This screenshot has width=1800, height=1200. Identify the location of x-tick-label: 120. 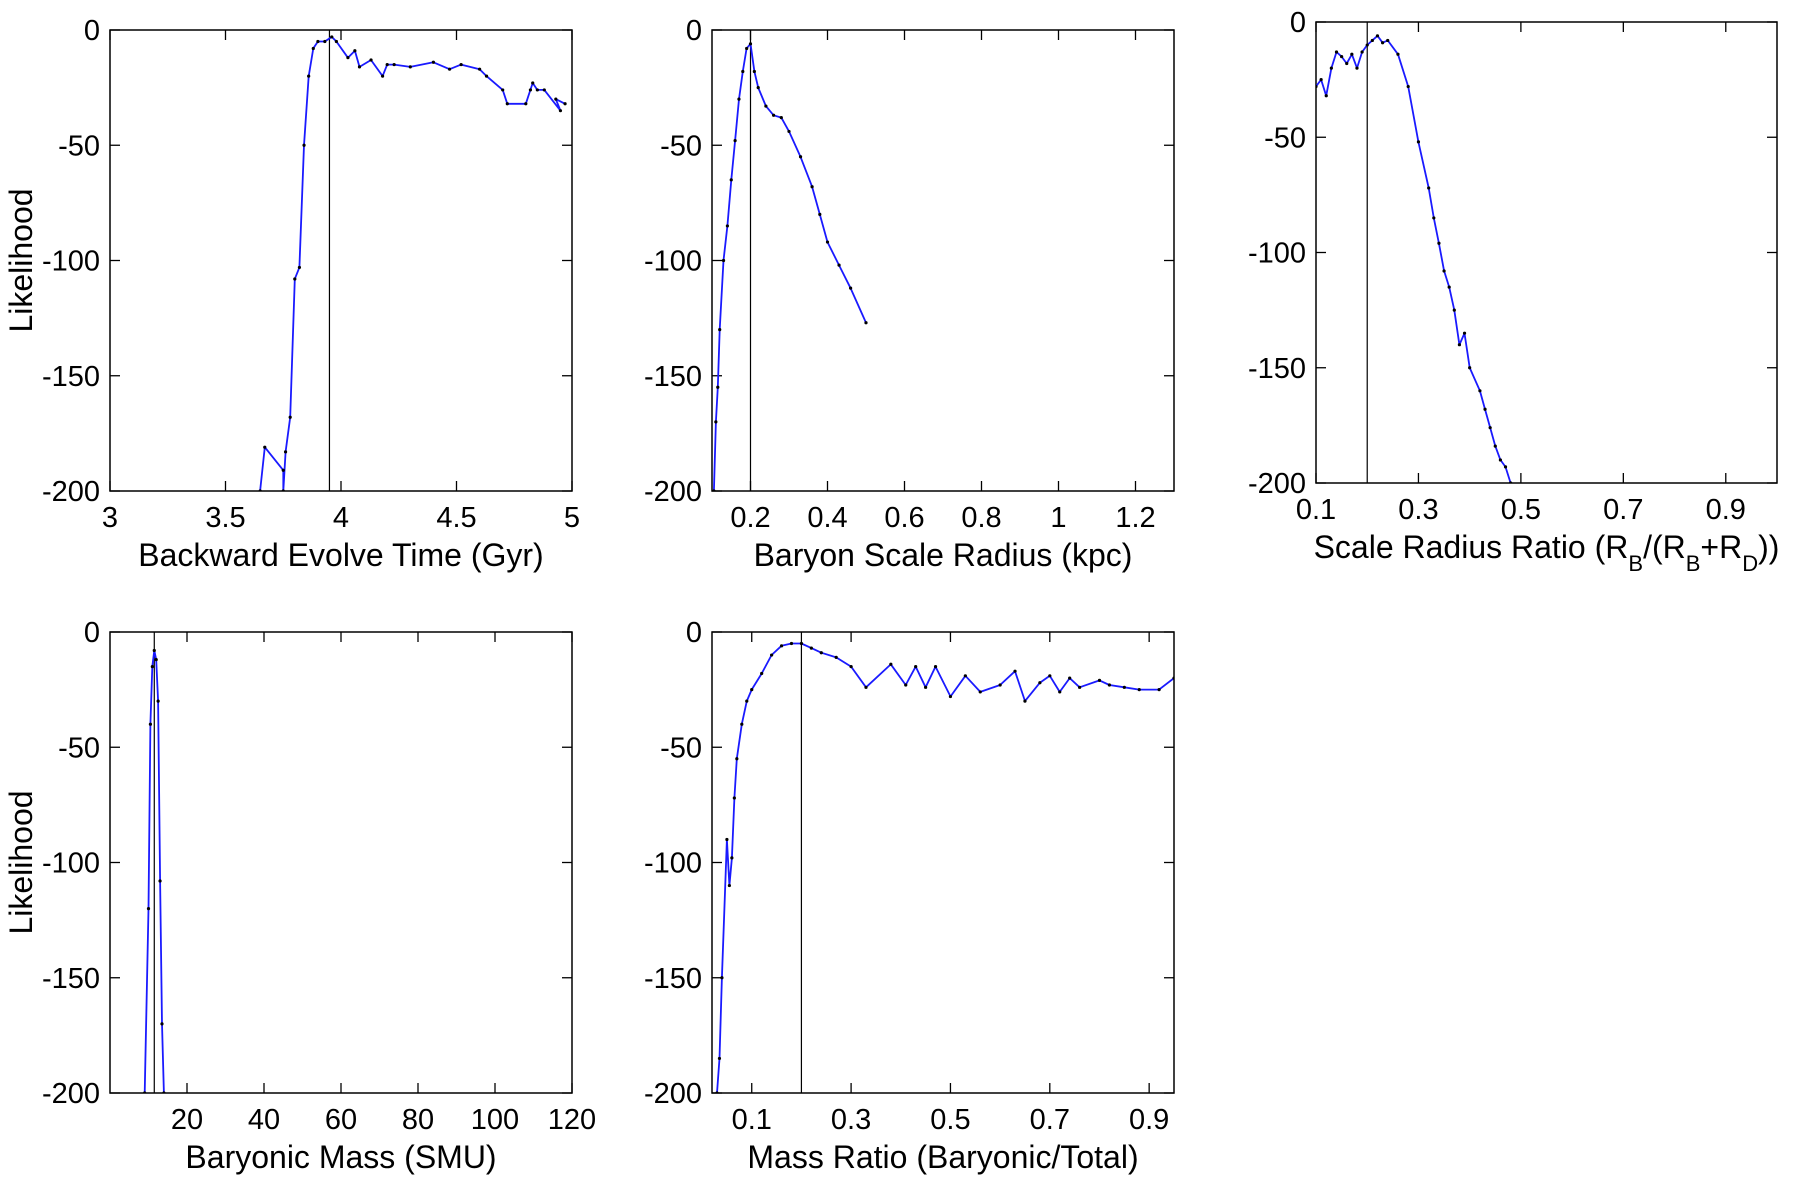
(572, 1120).